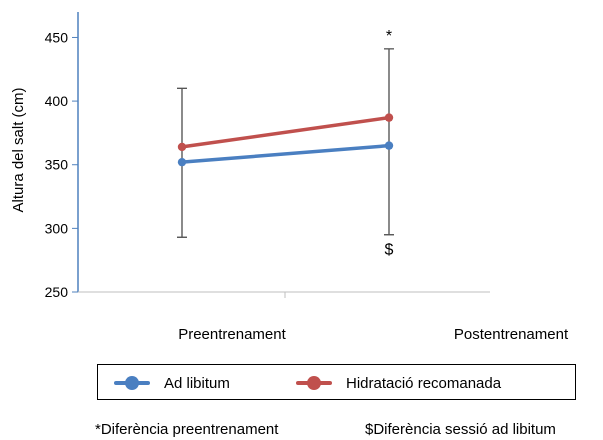 The image size is (603, 440). I want to click on series-layer, so click(285, 140).